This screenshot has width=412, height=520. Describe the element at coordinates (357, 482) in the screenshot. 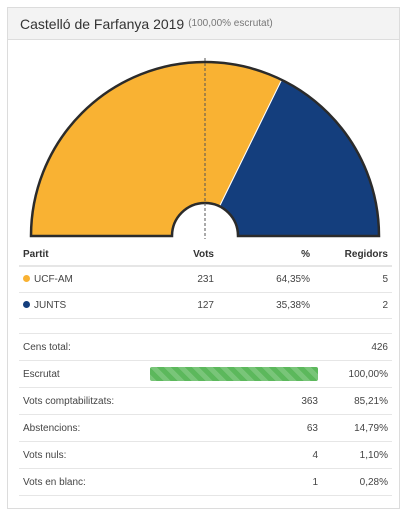

I see `blanc-pct: 0,28%` at that location.